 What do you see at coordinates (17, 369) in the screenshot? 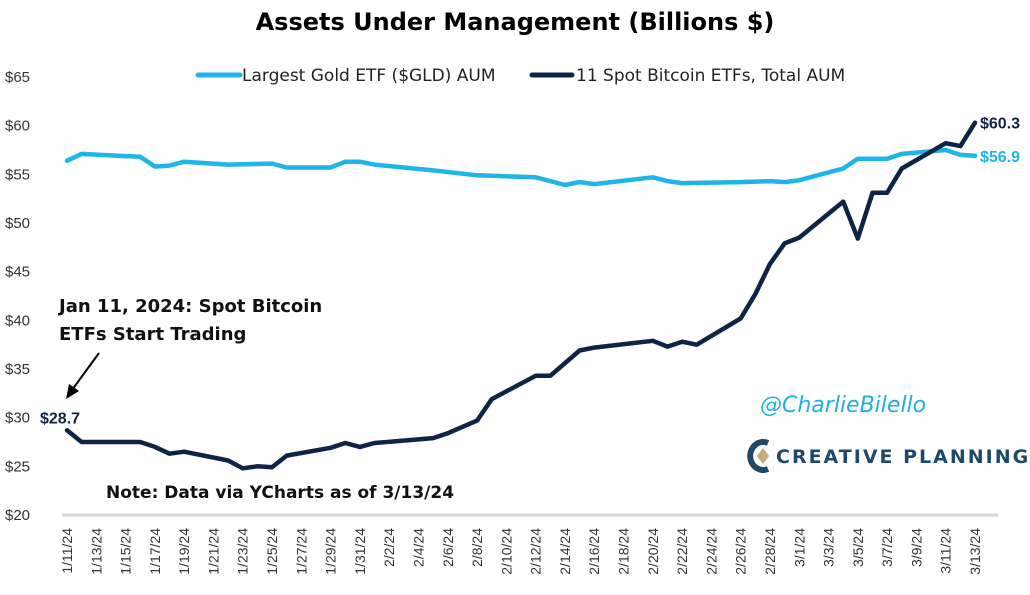
I see `y-tick-label: $35` at bounding box center [17, 369].